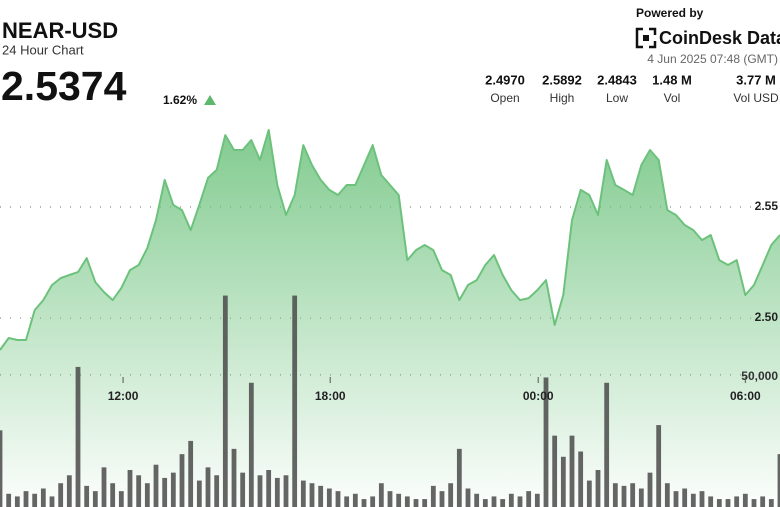  Describe the element at coordinates (505, 79) in the screenshot. I see `stat-value: 2.4970` at that location.